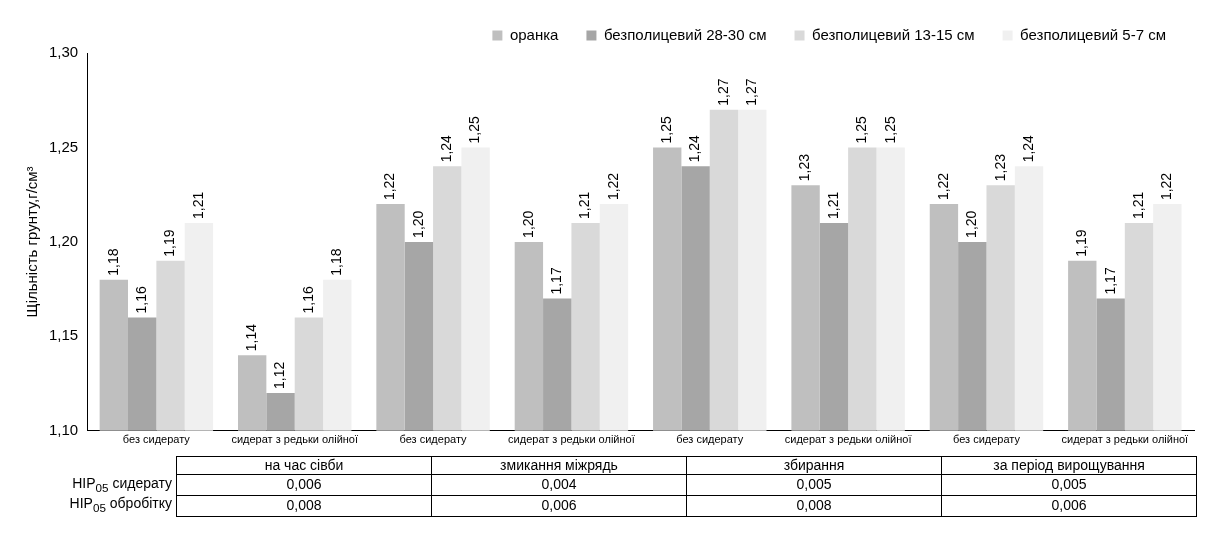 This screenshot has height=546, width=1219. I want to click on text: HIP$_{05}$ обробітку, so click(120, 506).